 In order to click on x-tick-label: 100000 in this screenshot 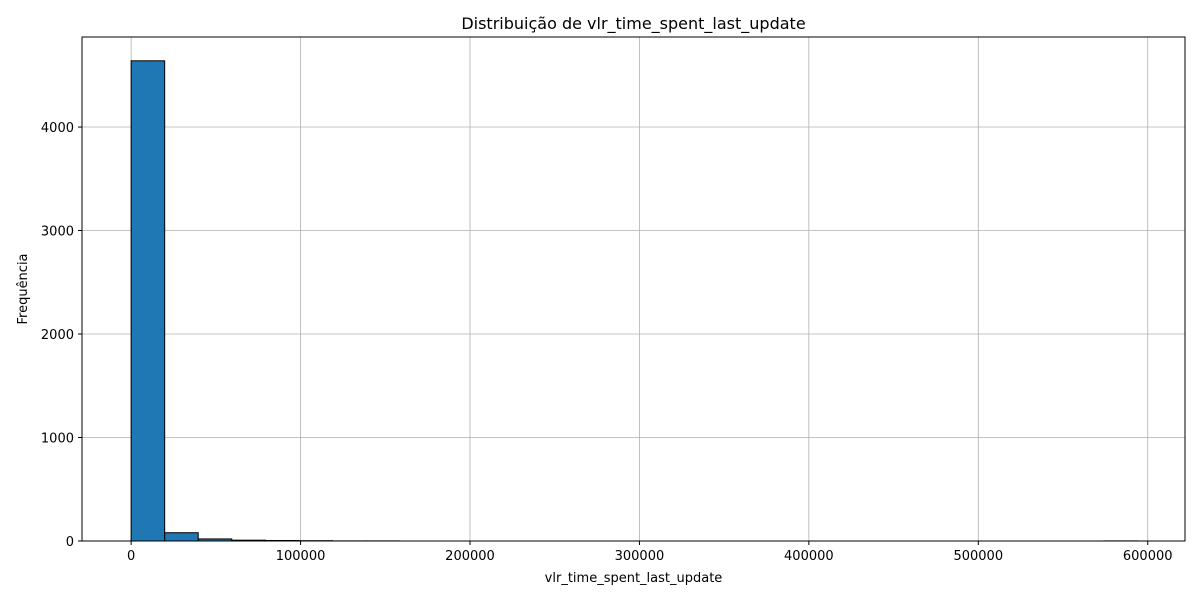, I will do `click(301, 556)`.